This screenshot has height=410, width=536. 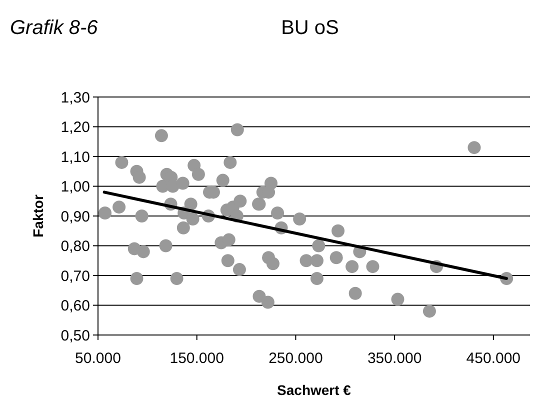 I want to click on y-tick-label: 0,70, so click(x=75, y=276).